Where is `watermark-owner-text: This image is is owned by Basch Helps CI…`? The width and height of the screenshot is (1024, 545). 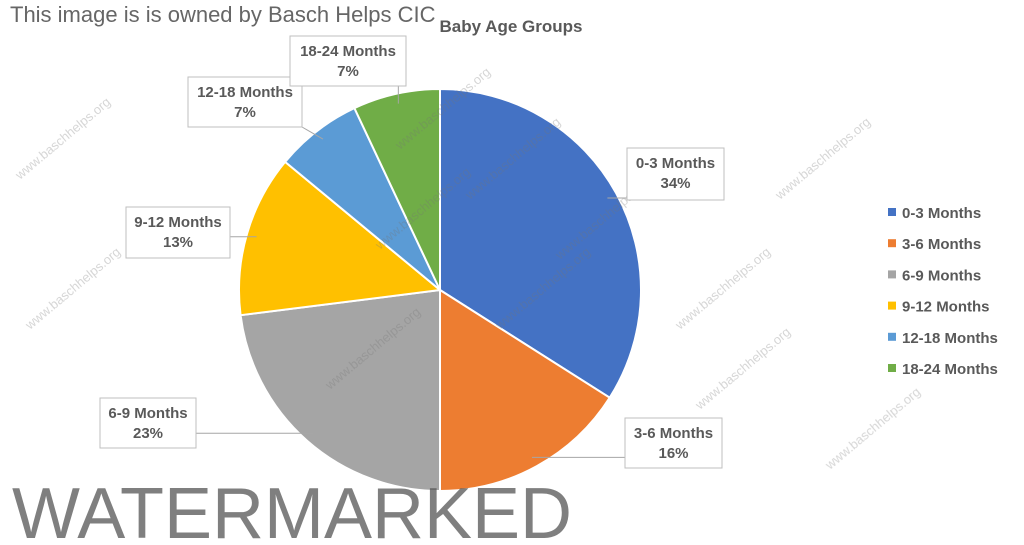
watermark-owner-text: This image is is owned by Basch Helps CI… is located at coordinates (223, 14).